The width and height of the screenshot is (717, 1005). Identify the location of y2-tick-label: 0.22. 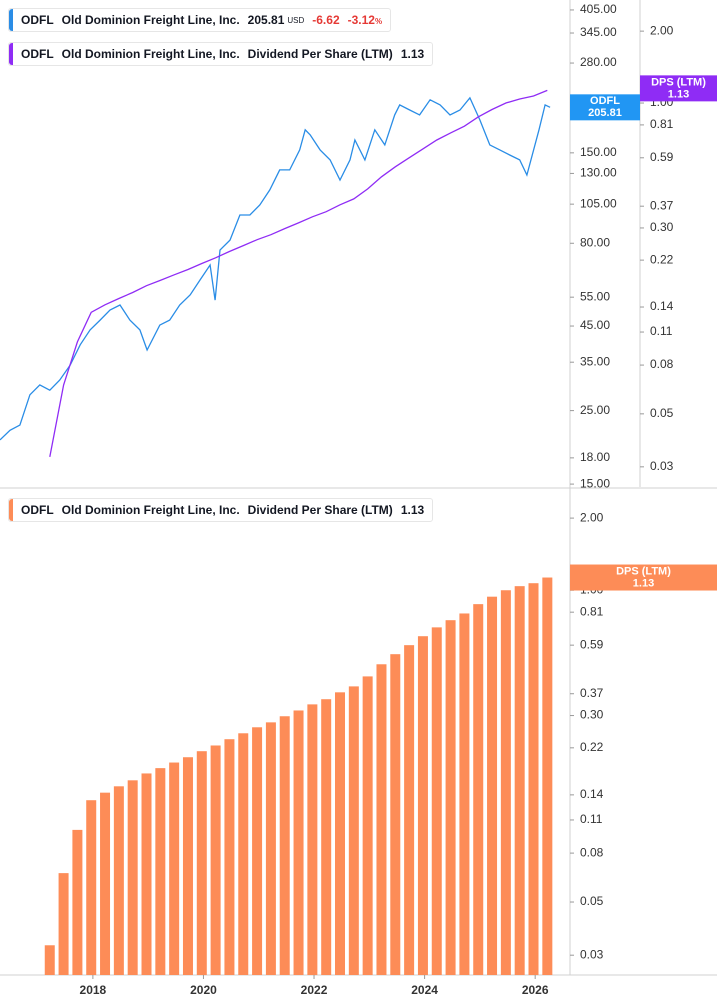
(662, 259).